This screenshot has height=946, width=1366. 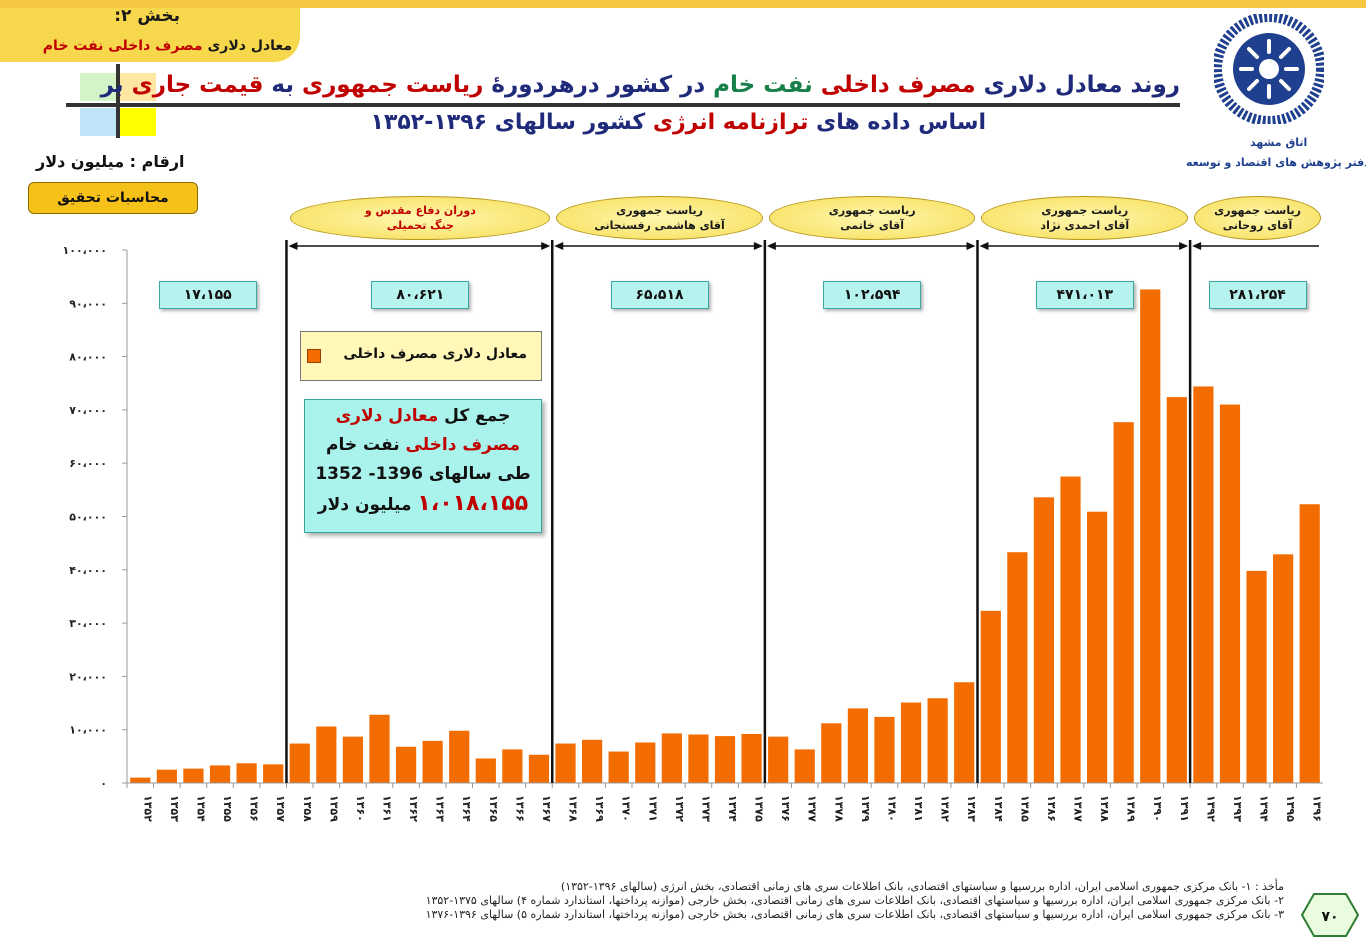 What do you see at coordinates (435, 354) in the screenshot?
I see `legend-label: معادل دلاری مصرف داخلی` at bounding box center [435, 354].